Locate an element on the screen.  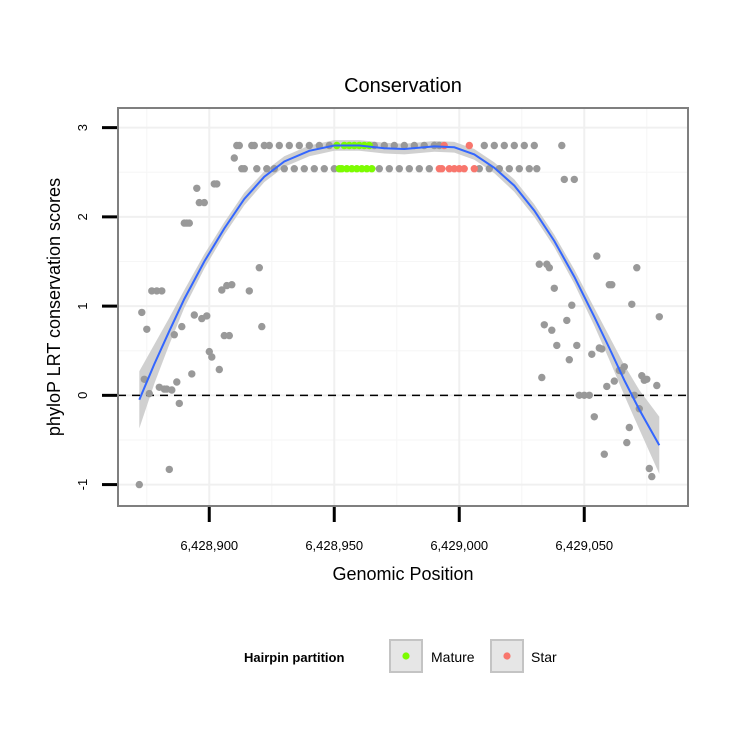
x-tick-label: 6,428,950 is located at coordinates (334, 545).